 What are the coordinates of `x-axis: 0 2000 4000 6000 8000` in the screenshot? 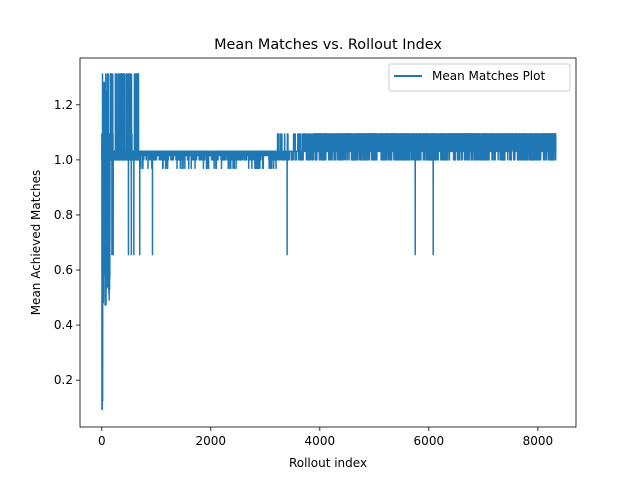 It's located at (325, 437).